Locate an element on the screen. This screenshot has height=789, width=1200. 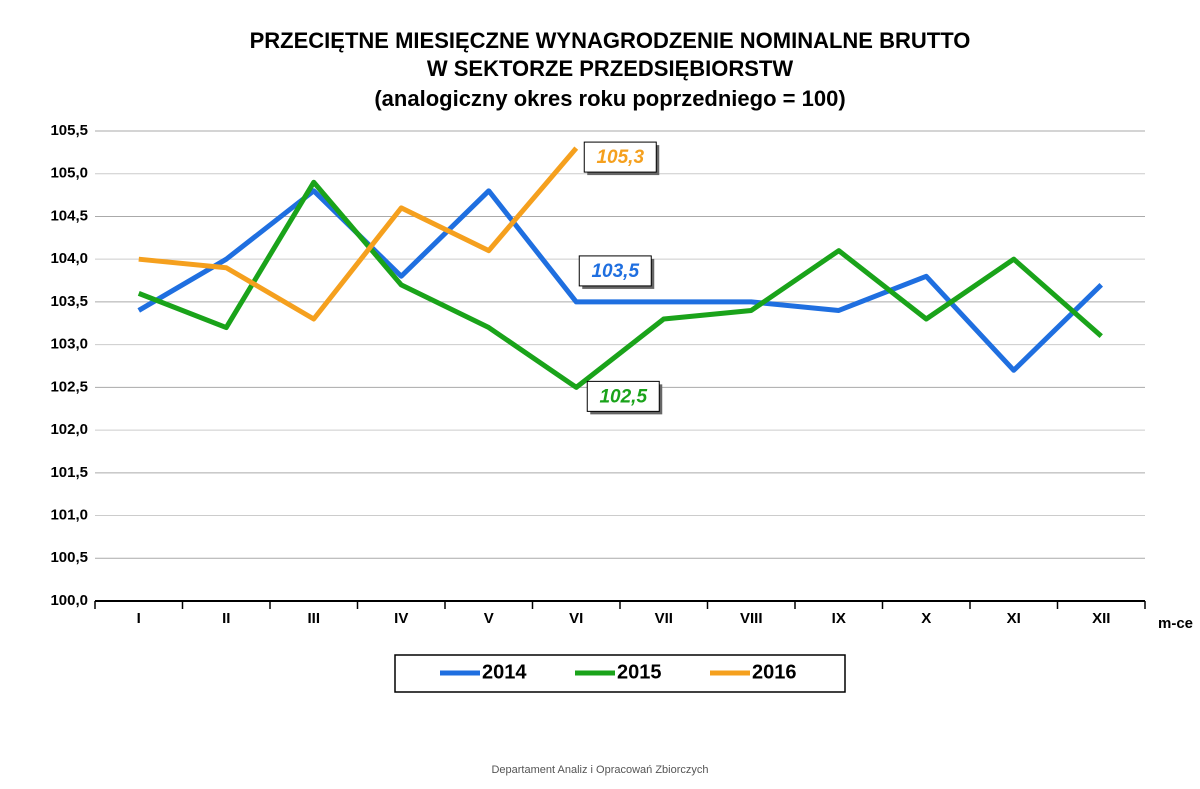
x-tick-label: III is located at coordinates (313, 618).